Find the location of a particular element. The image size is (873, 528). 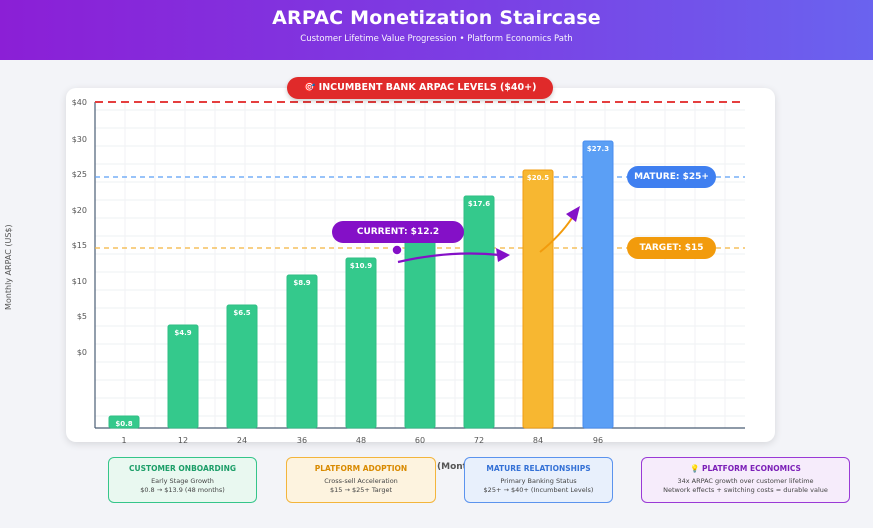

x-tick-label: 36 is located at coordinates (302, 440).